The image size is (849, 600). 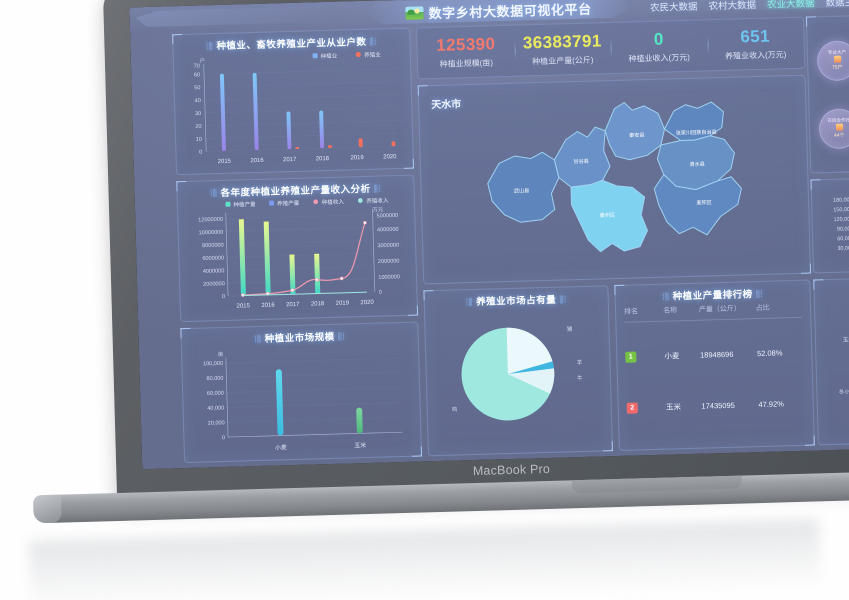 What do you see at coordinates (198, 109) in the screenshot?
I see `chart1-yticks: 0 10 20 30 40 50 60 70` at bounding box center [198, 109].